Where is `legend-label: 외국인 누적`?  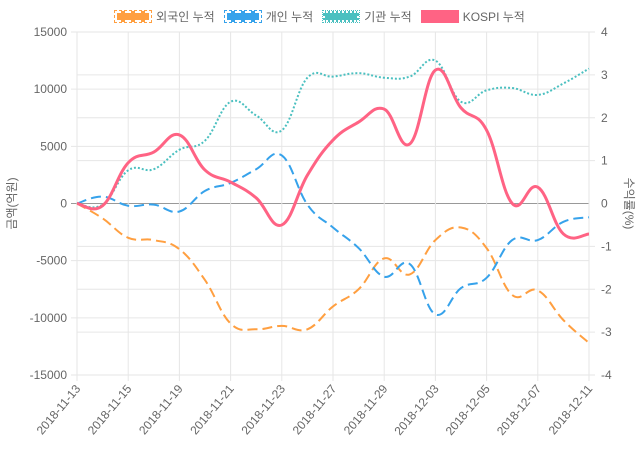
legend-label: 외국인 누적 is located at coordinates (185, 17).